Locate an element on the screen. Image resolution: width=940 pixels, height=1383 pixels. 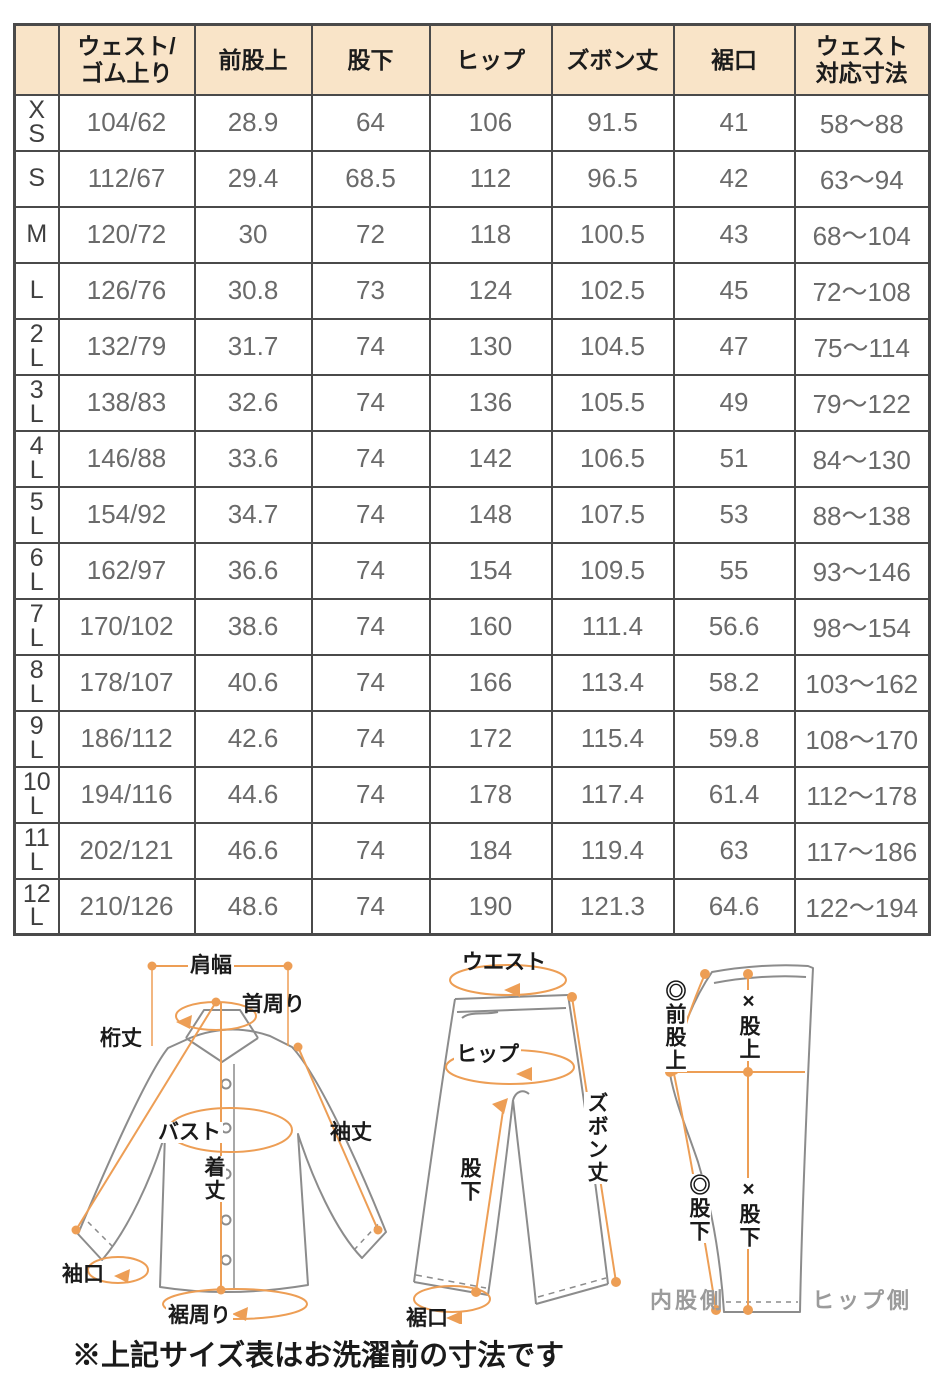
value-cell: 136 is located at coordinates (490, 402).